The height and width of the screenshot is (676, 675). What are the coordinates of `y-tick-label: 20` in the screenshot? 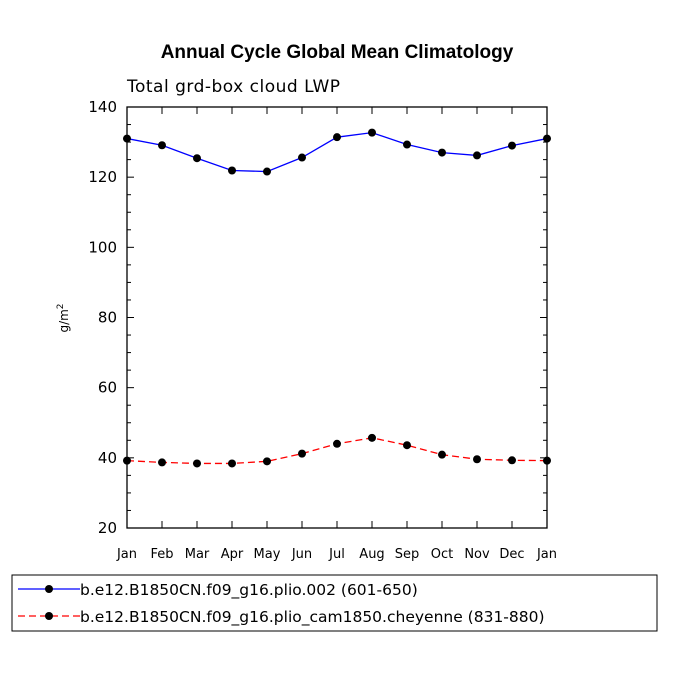 It's located at (107, 528).